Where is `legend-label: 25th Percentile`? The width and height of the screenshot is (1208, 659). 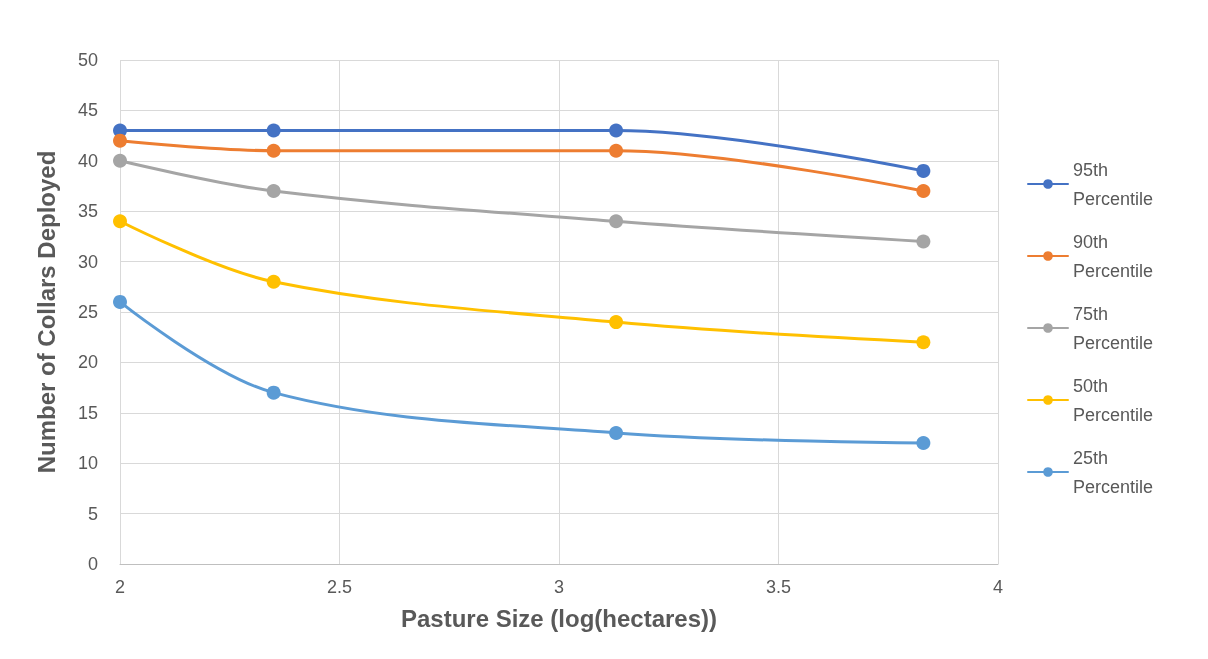 legend-label: 25th Percentile is located at coordinates (1113, 472).